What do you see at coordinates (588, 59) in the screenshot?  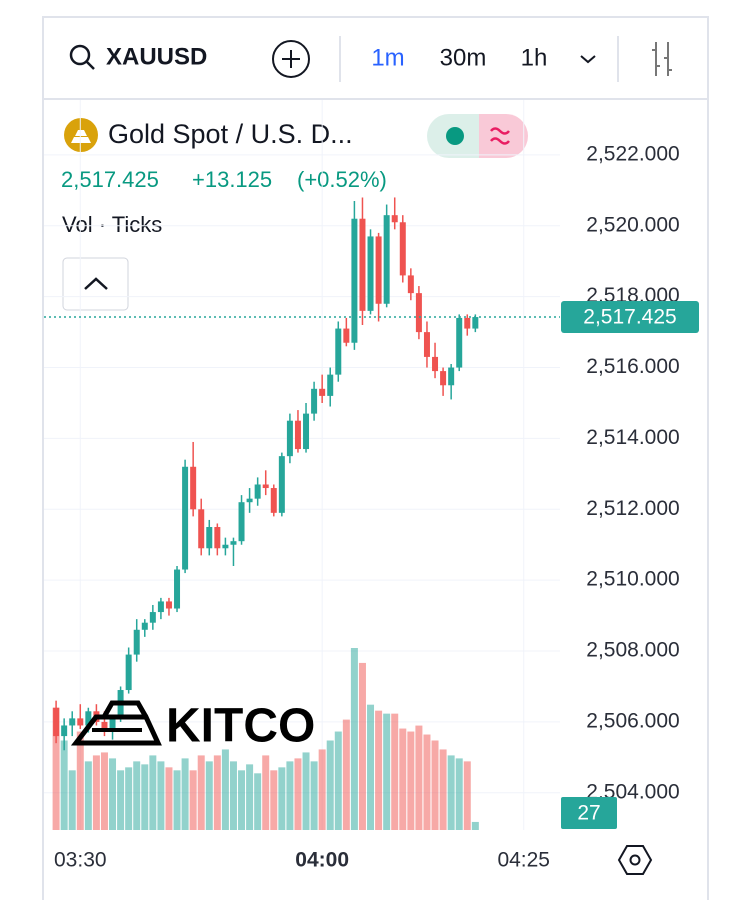 I see `interval-dropdown` at bounding box center [588, 59].